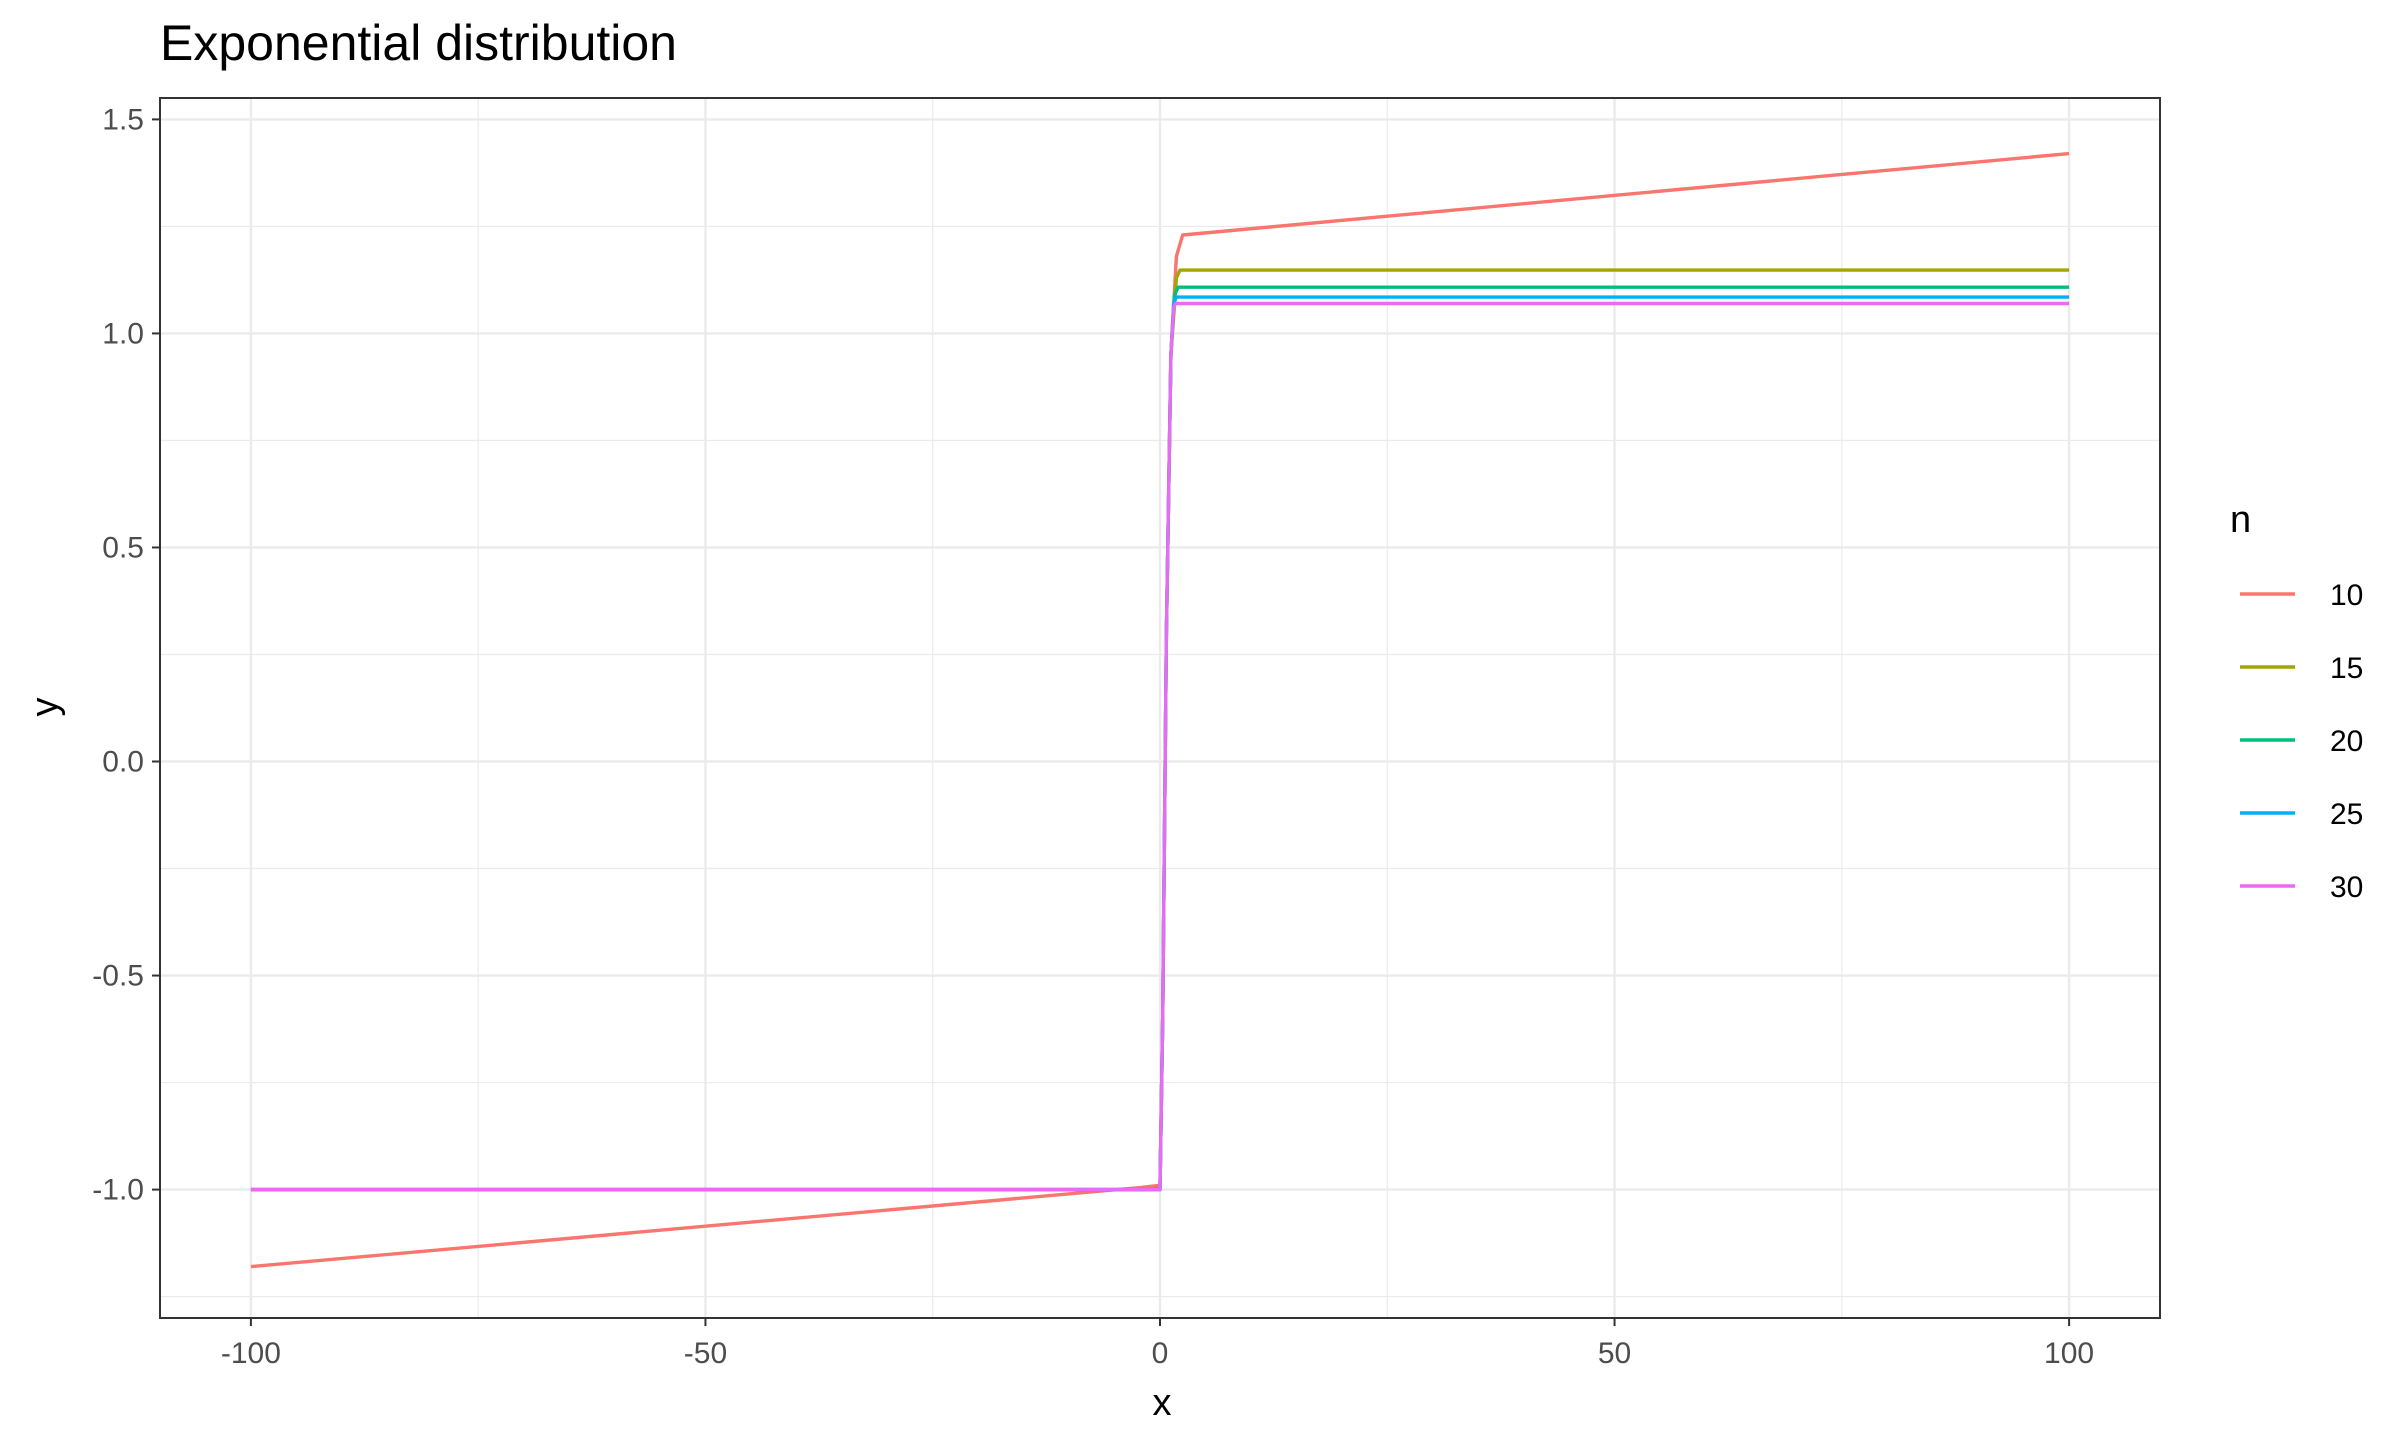 Image resolution: width=2400 pixels, height=1440 pixels. What do you see at coordinates (123, 119) in the screenshot?
I see `y-tick-label: 1.5` at bounding box center [123, 119].